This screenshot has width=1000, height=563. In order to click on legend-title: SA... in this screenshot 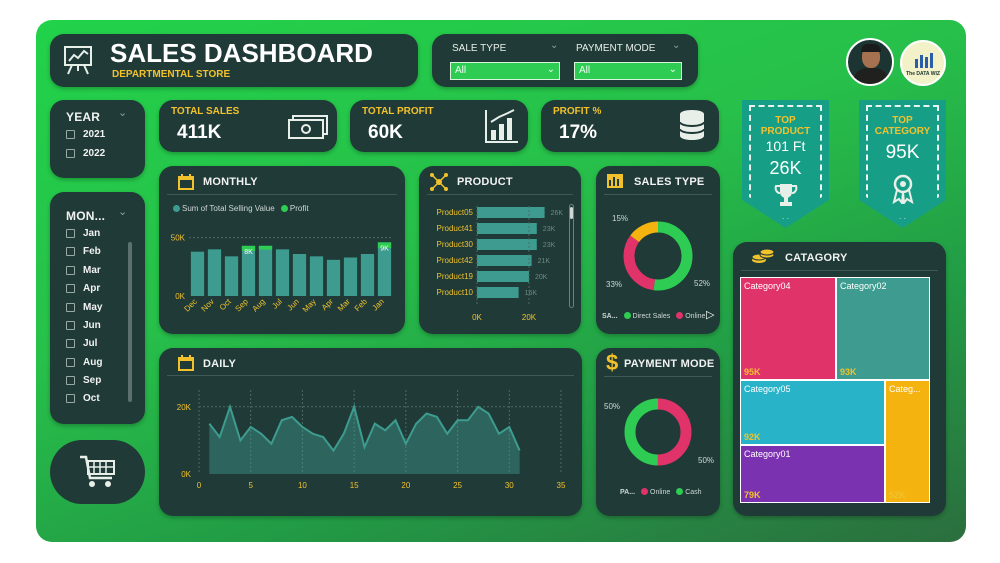, I will do `click(610, 316)`.